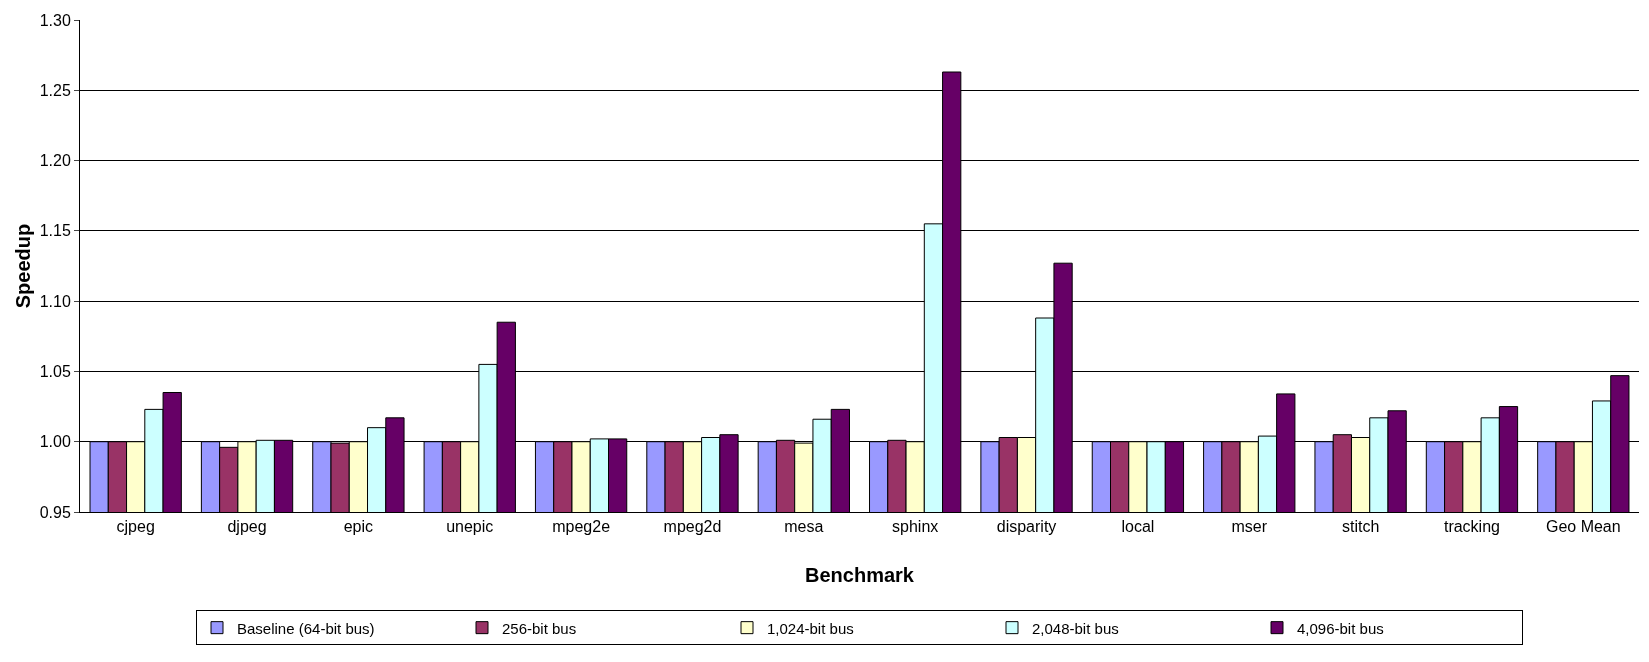 This screenshot has width=1649, height=662. I want to click on y-tick-label: 1.05, so click(55, 372).